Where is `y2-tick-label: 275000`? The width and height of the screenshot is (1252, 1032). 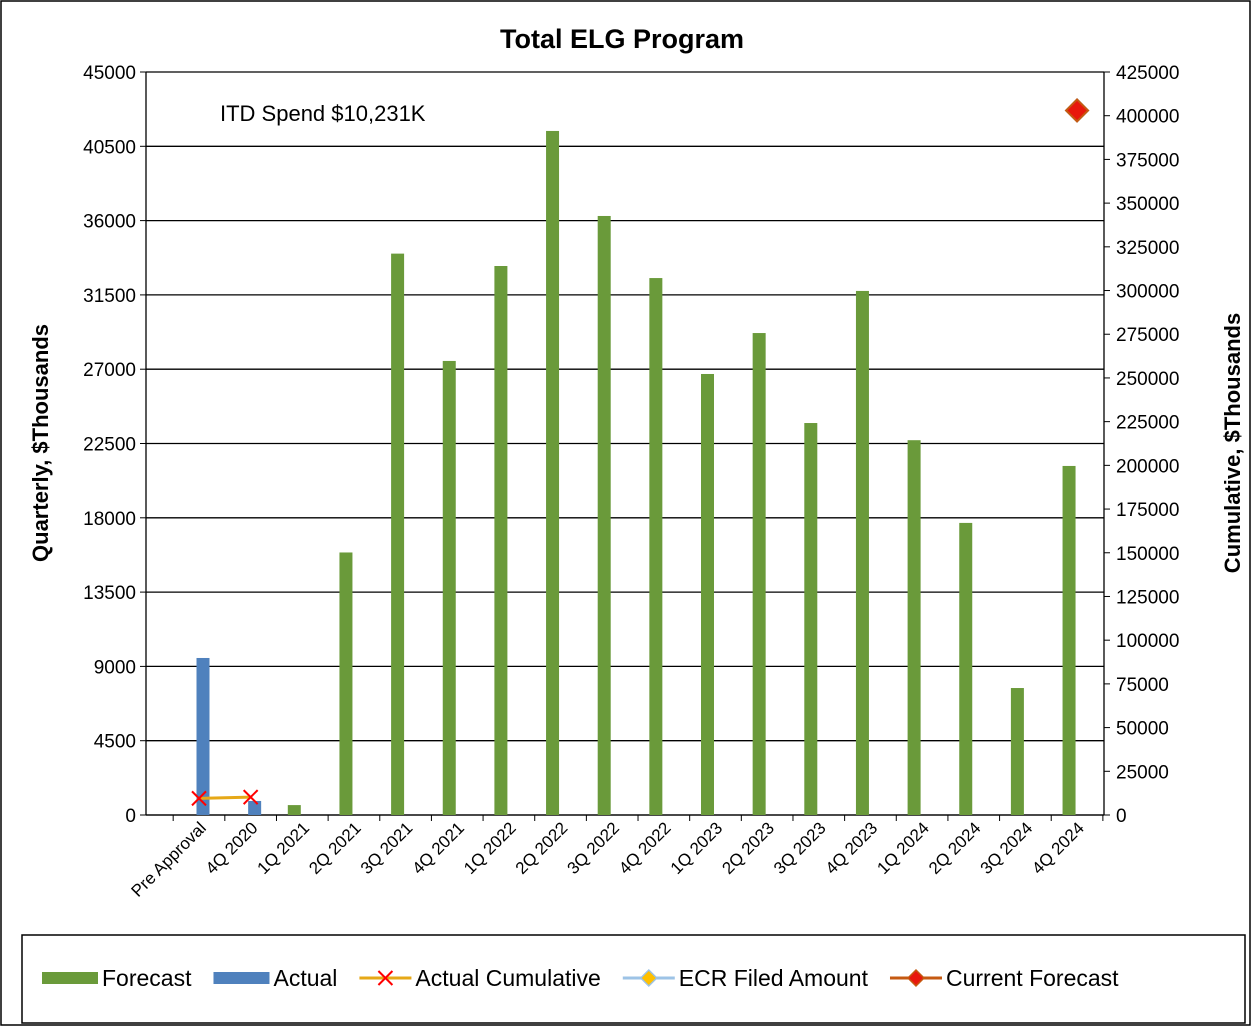
y2-tick-label: 275000 is located at coordinates (1147, 335).